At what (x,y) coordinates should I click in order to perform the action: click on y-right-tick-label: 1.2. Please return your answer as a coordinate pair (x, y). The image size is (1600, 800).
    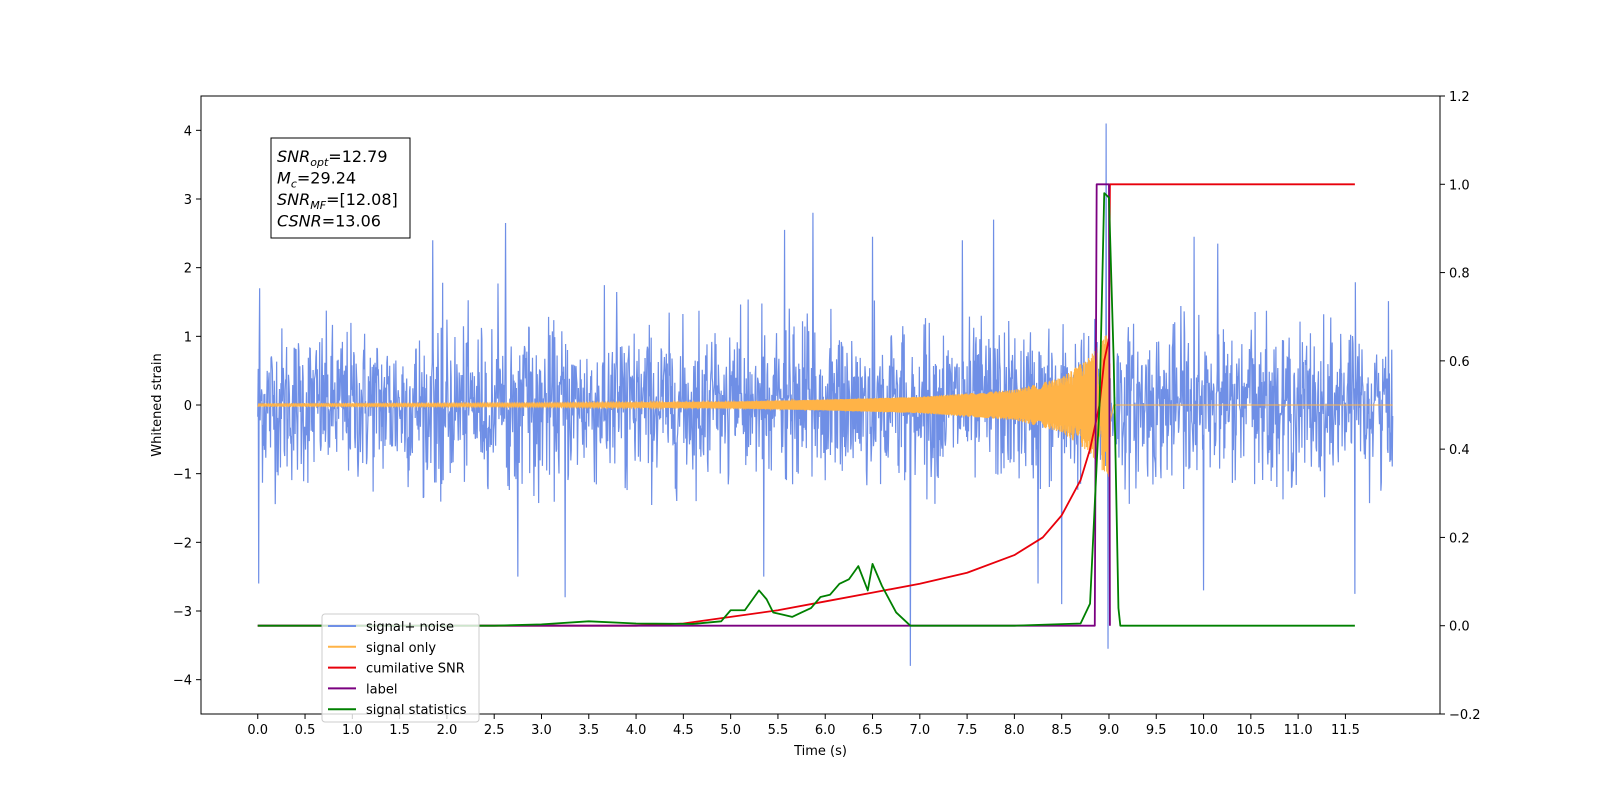
    Looking at the image, I should click on (1459, 97).